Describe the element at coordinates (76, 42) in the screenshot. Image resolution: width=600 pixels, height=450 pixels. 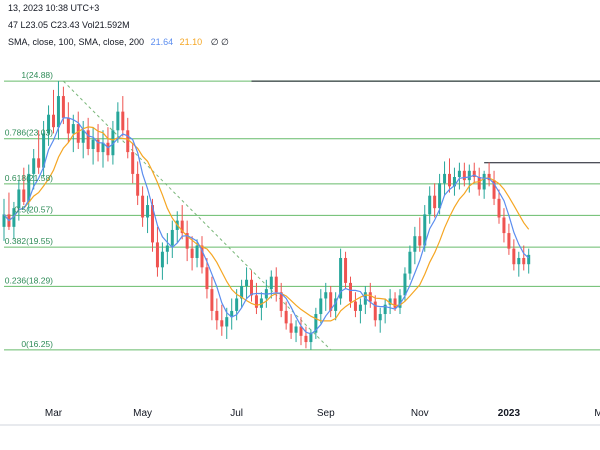
I see `indicator-names: SMA, close, 100, SMA, close, 200` at that location.